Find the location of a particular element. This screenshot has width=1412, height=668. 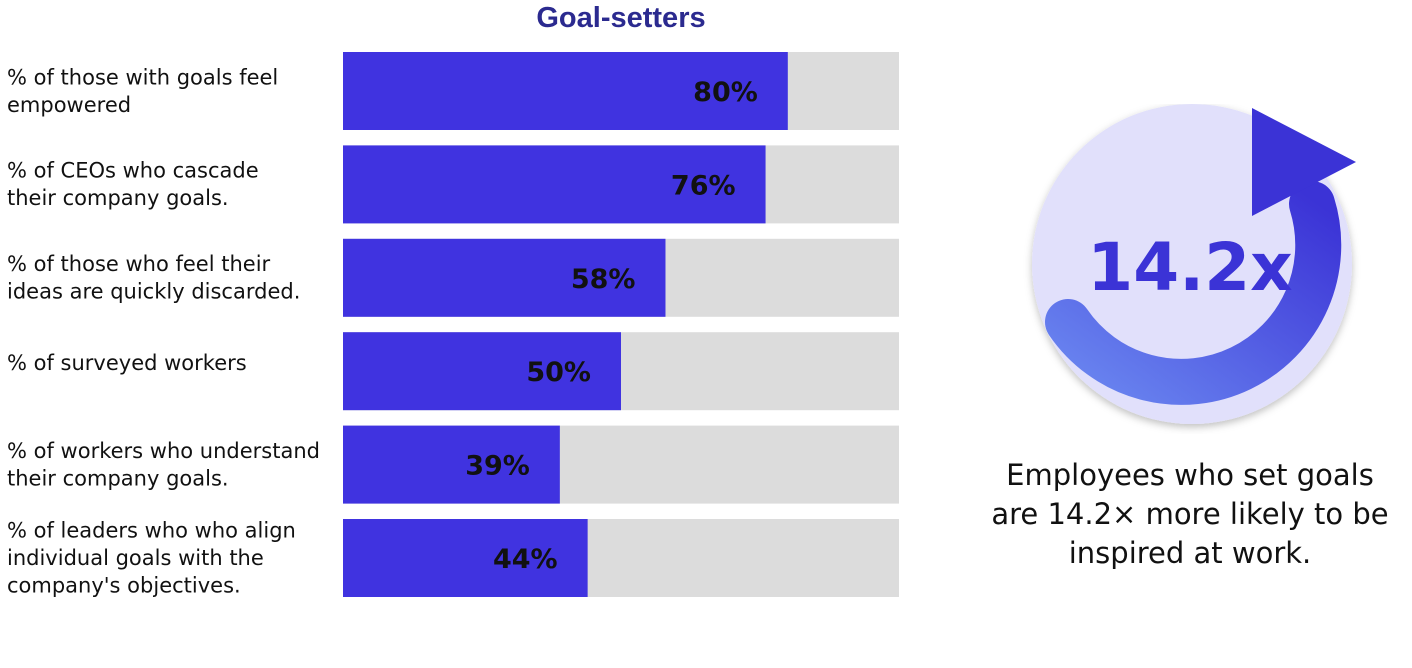

category-label: % of surveyed workers is located at coordinates (127, 363).